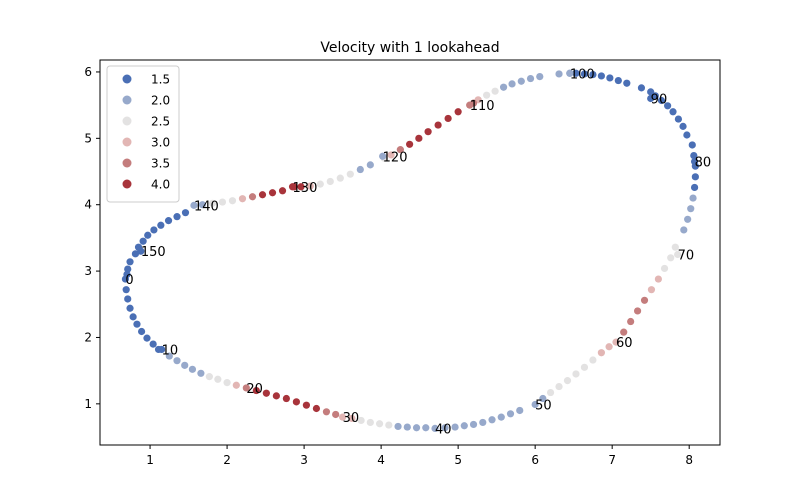 Image resolution: width=800 pixels, height=500 pixels. What do you see at coordinates (160, 185) in the screenshot?
I see `legend-label-4.0: 4.0` at bounding box center [160, 185].